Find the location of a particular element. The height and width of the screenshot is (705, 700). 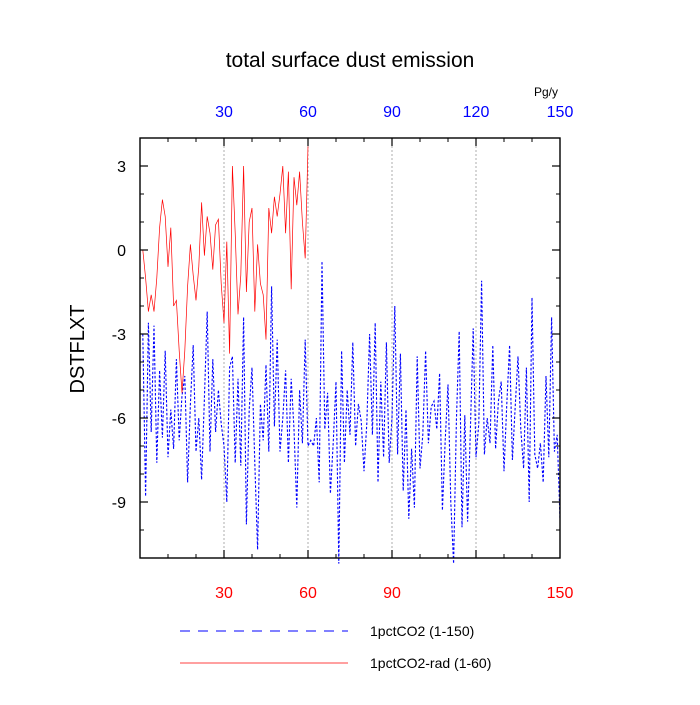

legend-label-1: 1pctCO2 (1-150) is located at coordinates (422, 631).